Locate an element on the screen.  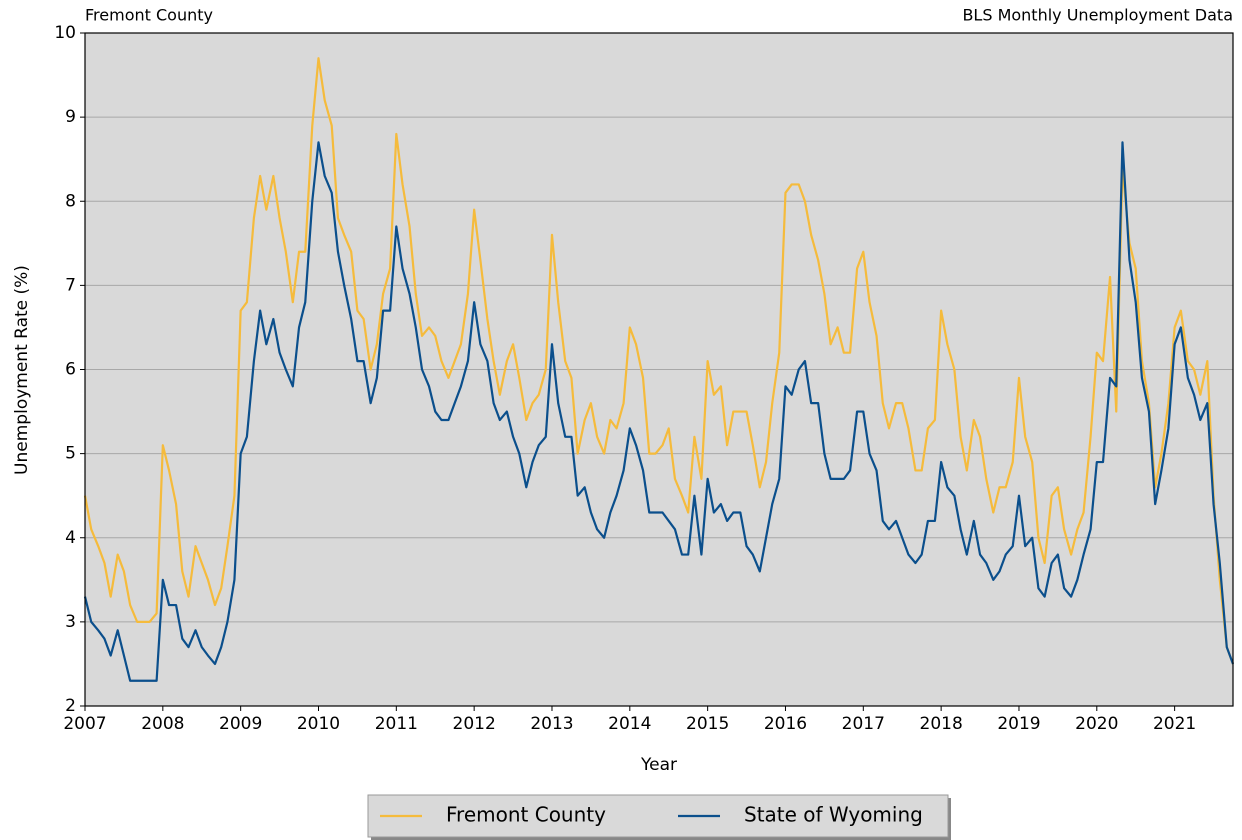
x-tick-label: 2009 is located at coordinates (240, 724).